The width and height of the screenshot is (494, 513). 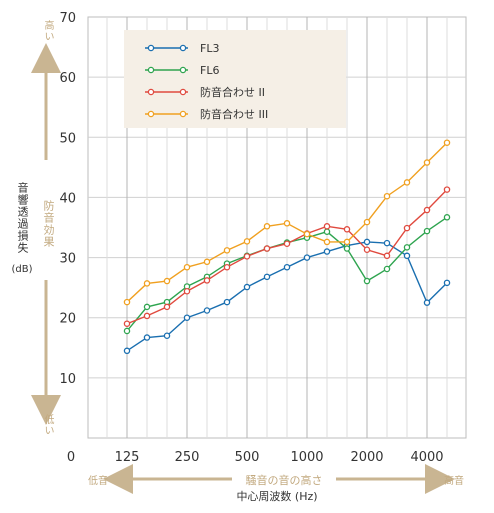 I want to click on legend-label: 防音合わせ II, so click(x=232, y=92).